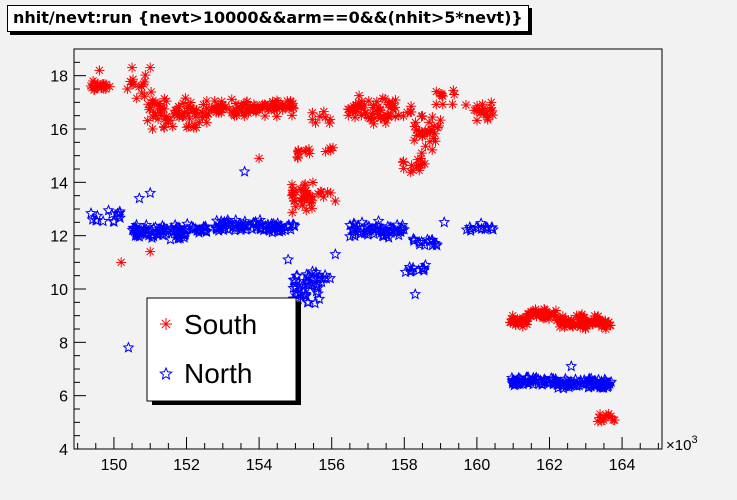  What do you see at coordinates (59, 183) in the screenshot?
I see `y-tick-label: 14` at bounding box center [59, 183].